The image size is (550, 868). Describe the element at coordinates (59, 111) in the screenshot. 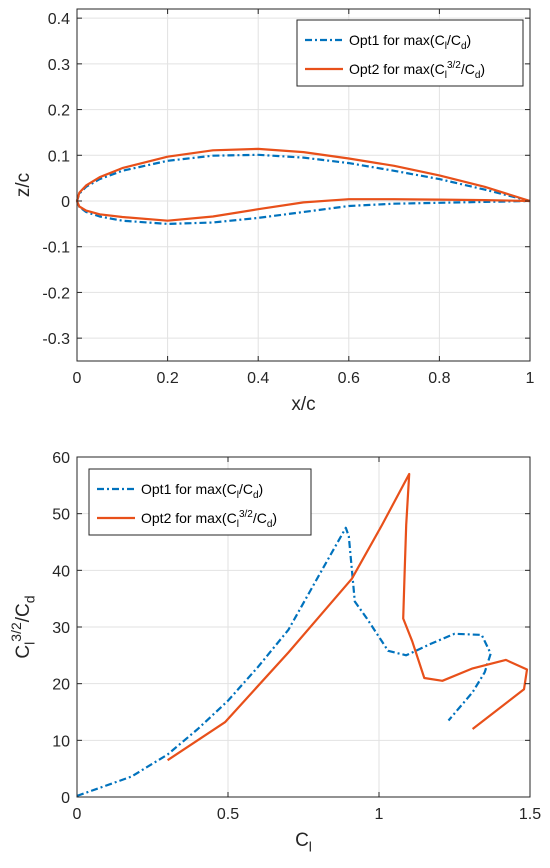

I see `y-tick-label: 0.2` at that location.